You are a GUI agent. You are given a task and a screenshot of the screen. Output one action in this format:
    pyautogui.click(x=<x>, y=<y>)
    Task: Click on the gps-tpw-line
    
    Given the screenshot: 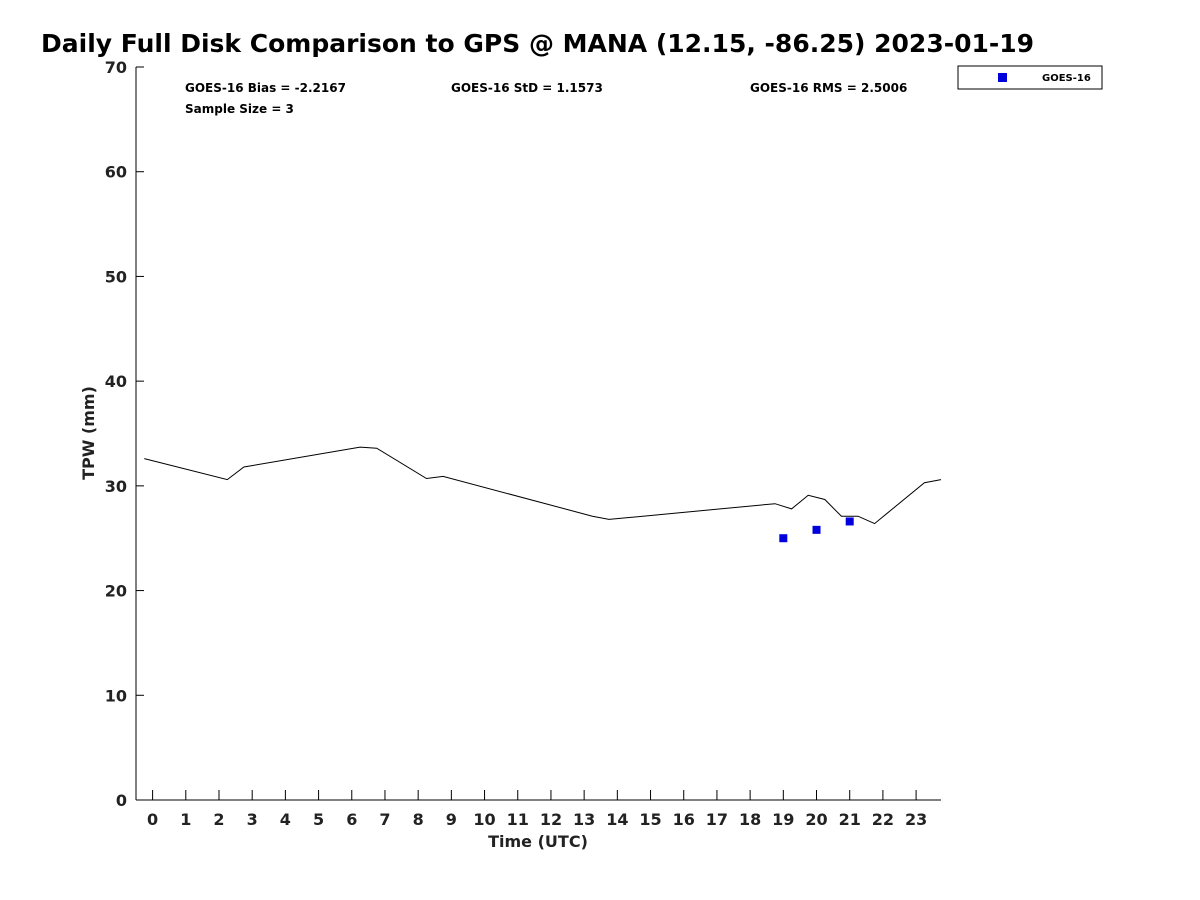 What is the action you would take?
    pyautogui.click(x=543, y=485)
    